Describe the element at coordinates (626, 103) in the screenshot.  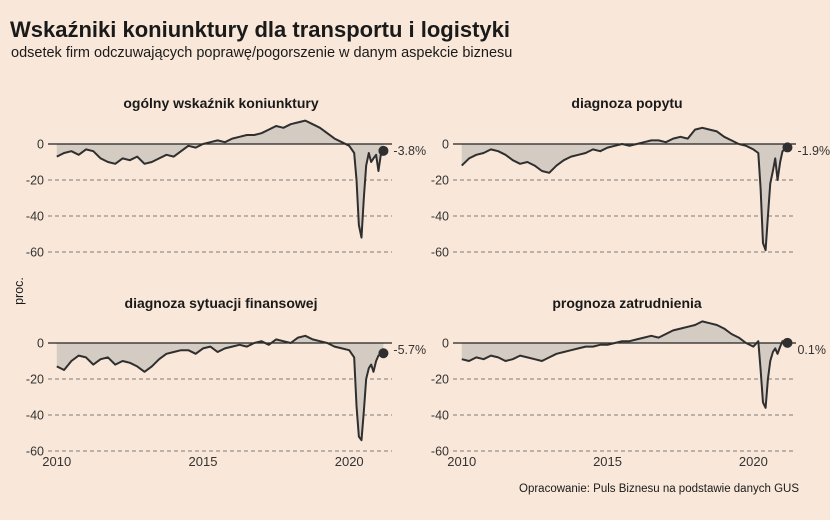
I see `panel-title: diagnoza popytu` at that location.